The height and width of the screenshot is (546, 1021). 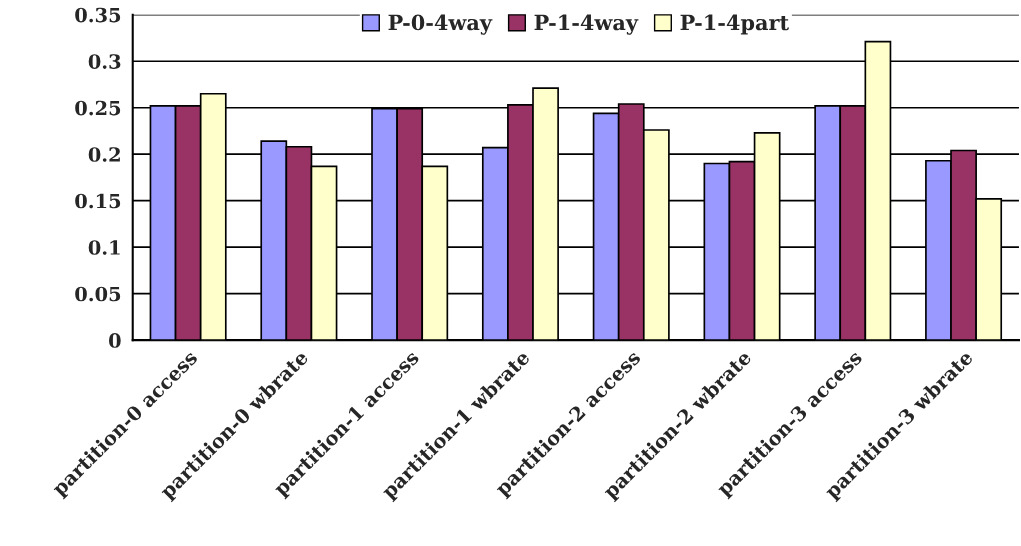 What do you see at coordinates (98, 294) in the screenshot?
I see `y-tick-label: 0.05` at bounding box center [98, 294].